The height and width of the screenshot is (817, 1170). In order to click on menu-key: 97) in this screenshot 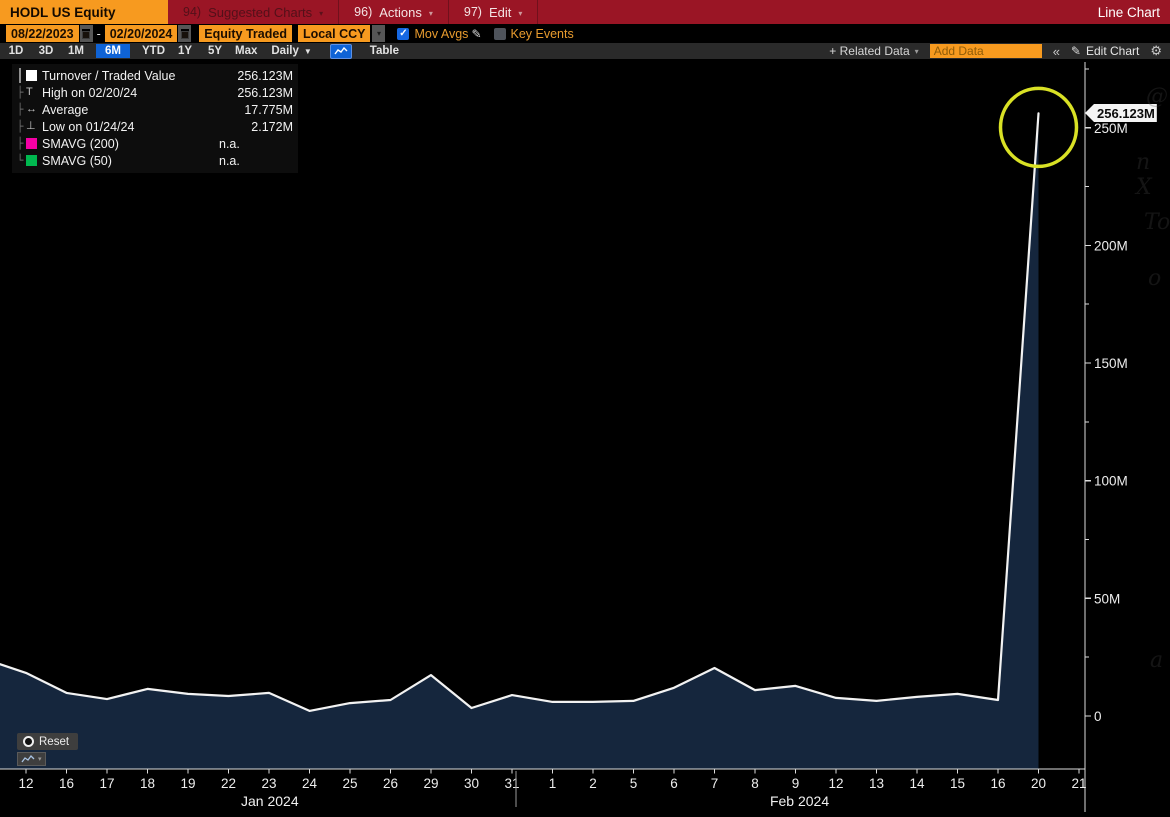, I will do `click(472, 12)`.